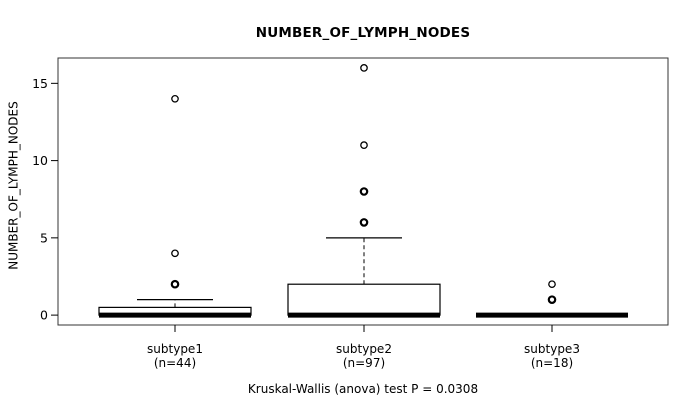  What do you see at coordinates (40, 160) in the screenshot?
I see `y-axis-tick-label: 10` at bounding box center [40, 160].